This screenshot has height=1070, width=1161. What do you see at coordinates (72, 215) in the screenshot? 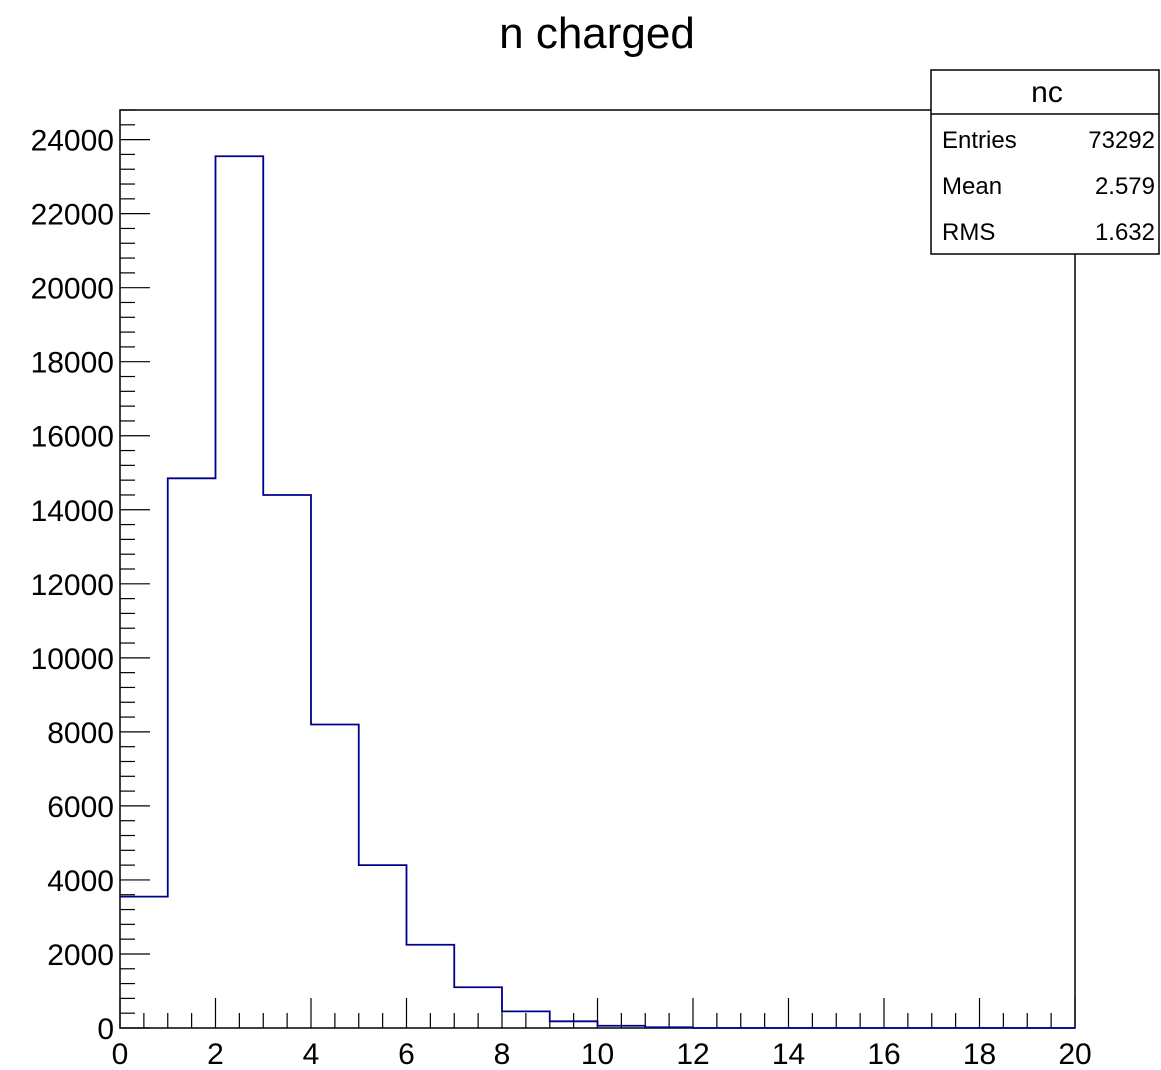
I see `y-tick-label: 22000` at bounding box center [72, 215].